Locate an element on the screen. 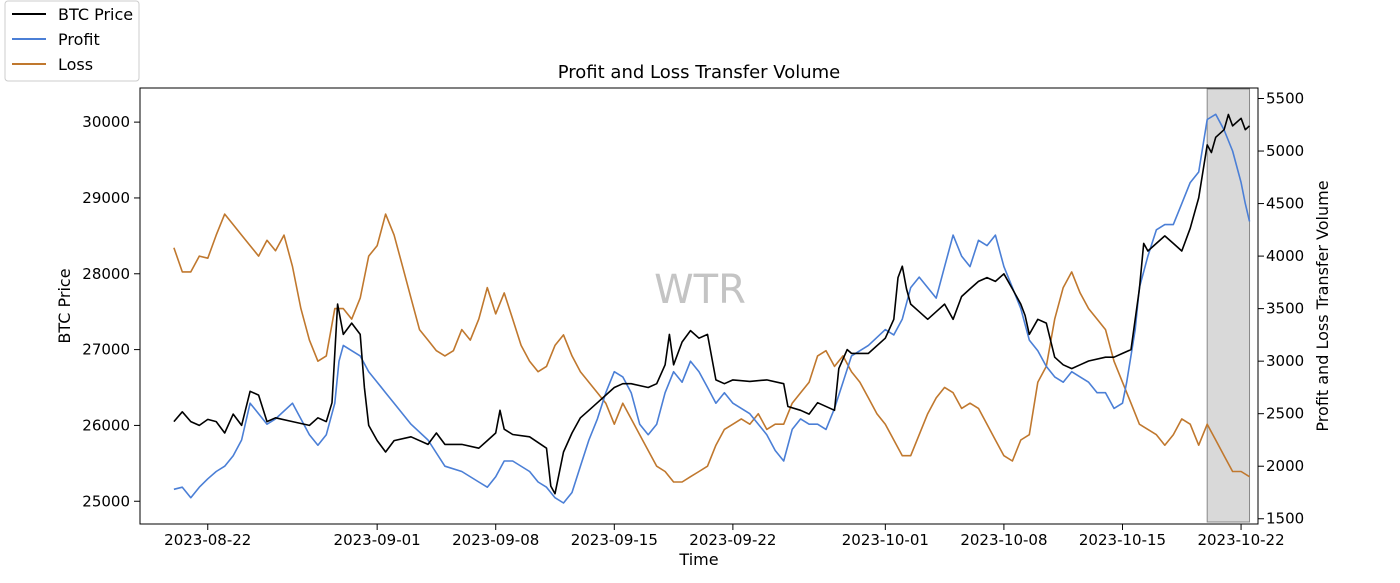 This screenshot has height=583, width=1400. y-right-tick-label: 4500 is located at coordinates (1285, 204).